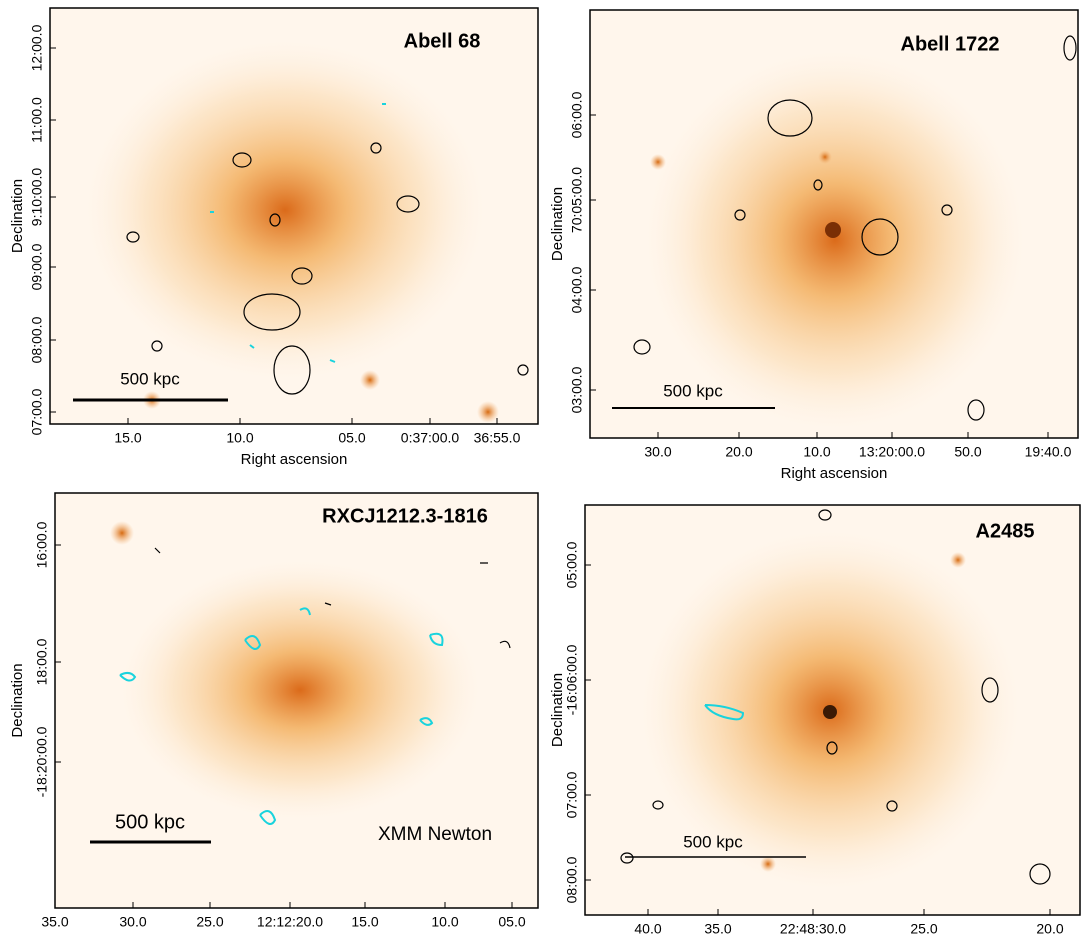  Describe the element at coordinates (577, 200) in the screenshot. I see `y-tick-label: 70:05:00.0` at that location.